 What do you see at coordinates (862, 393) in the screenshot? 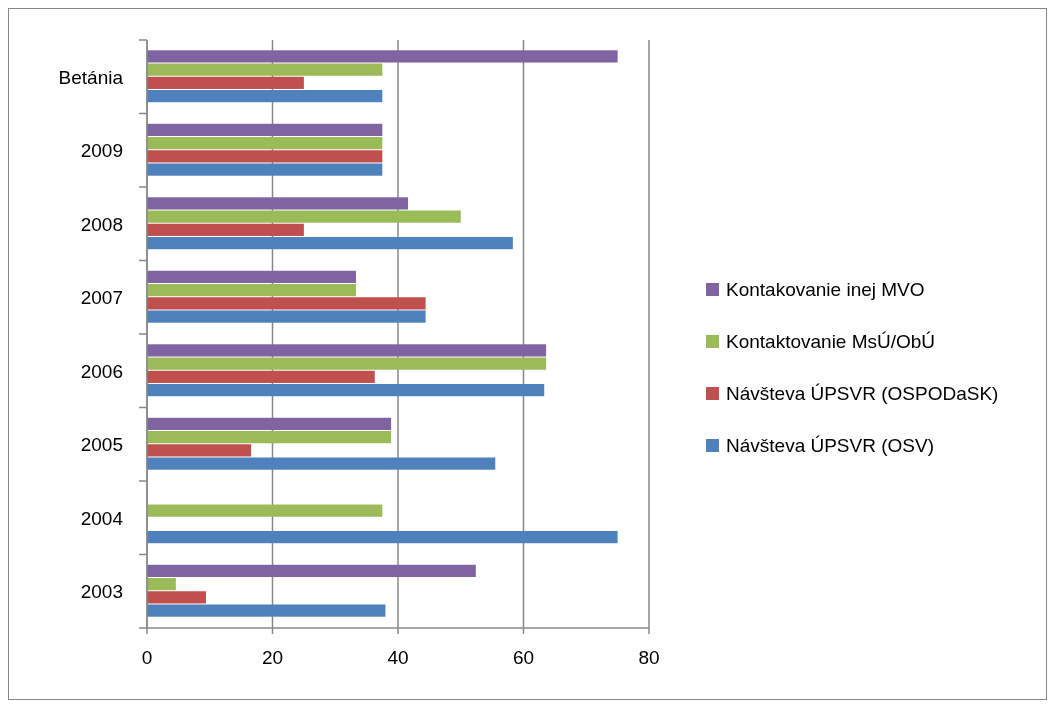
I see `legend-label: Návšteva ÚPSVR (OSPODaSK)` at bounding box center [862, 393].